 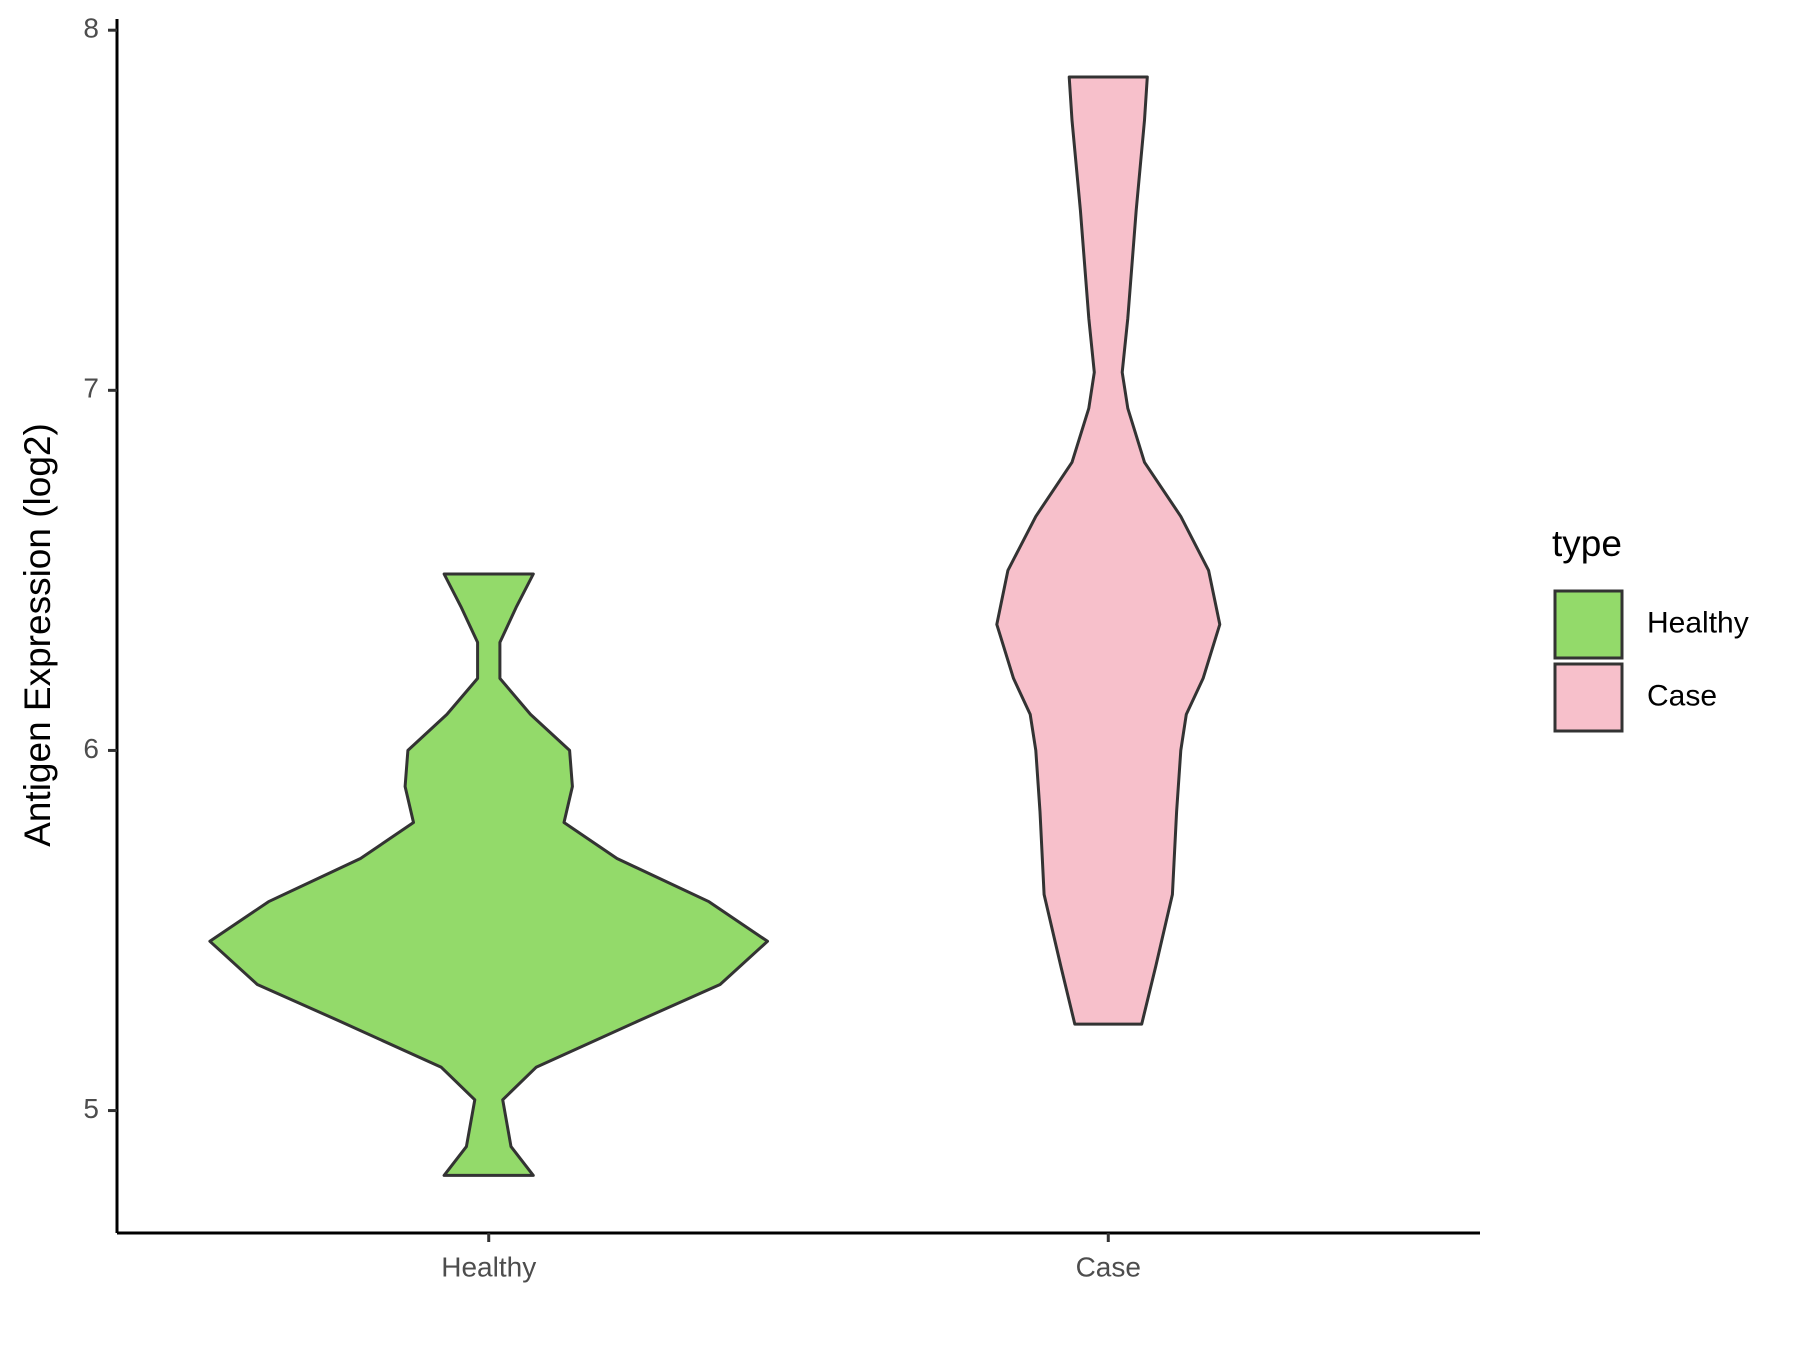 What do you see at coordinates (91, 388) in the screenshot?
I see `y-tick-label: 7` at bounding box center [91, 388].